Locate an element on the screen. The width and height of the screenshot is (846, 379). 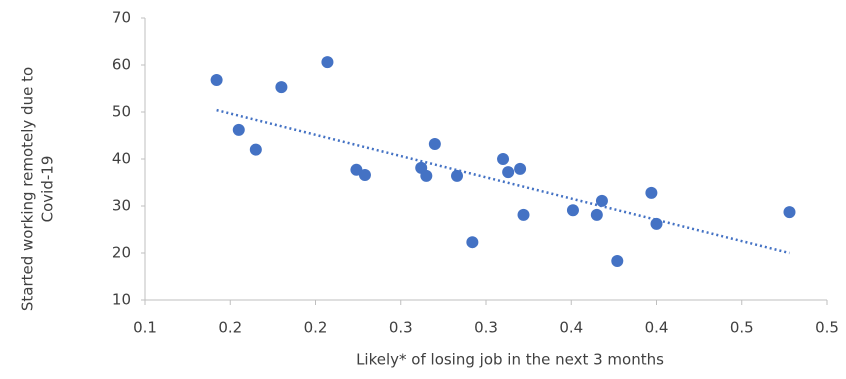
y-tick-label: 30 is located at coordinates (121, 206).